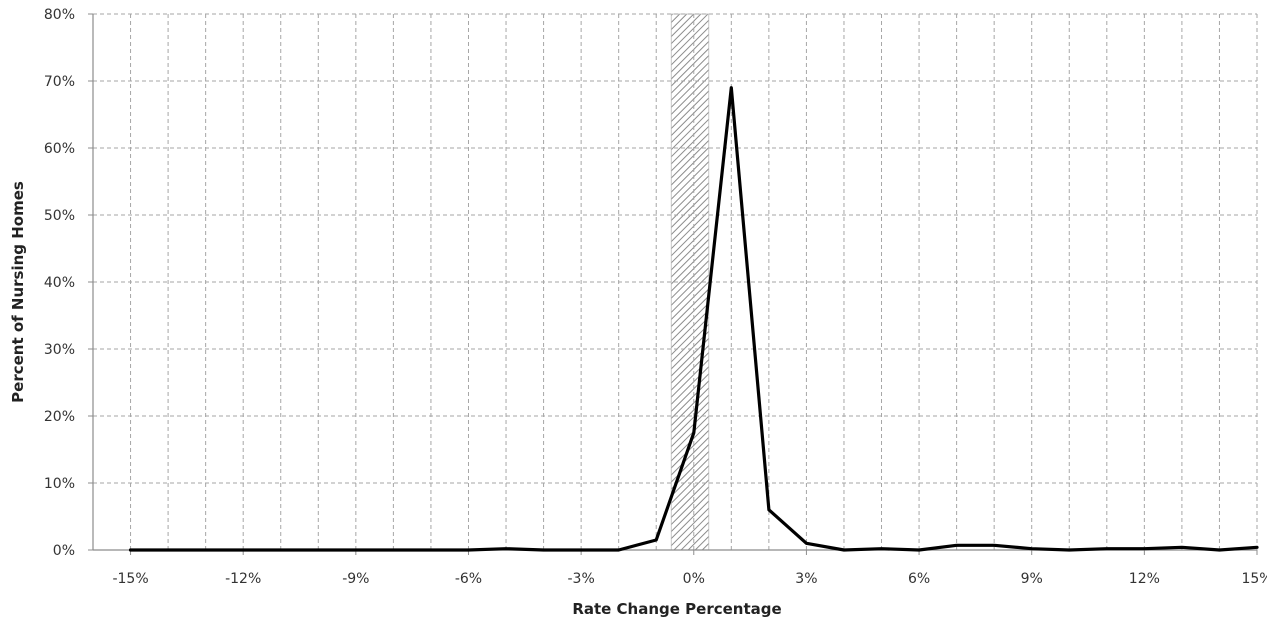 Image resolution: width=1267 pixels, height=629 pixels. Describe the element at coordinates (676, 609) in the screenshot. I see `x-axis-title: Rate Change Percentage` at that location.